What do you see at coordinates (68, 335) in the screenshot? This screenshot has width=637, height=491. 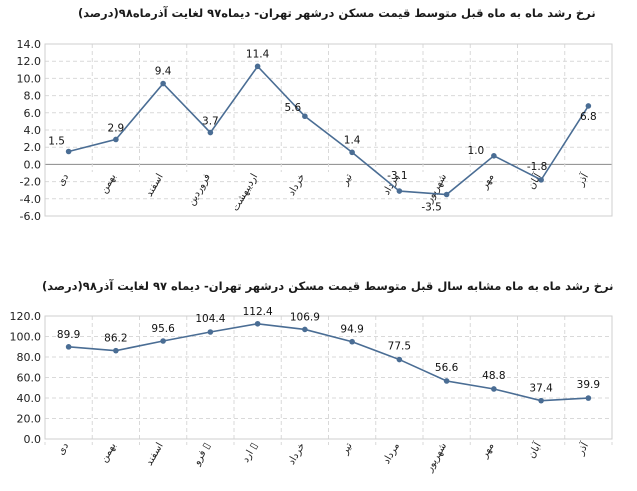 I see `data-label: 89.9` at bounding box center [68, 335].